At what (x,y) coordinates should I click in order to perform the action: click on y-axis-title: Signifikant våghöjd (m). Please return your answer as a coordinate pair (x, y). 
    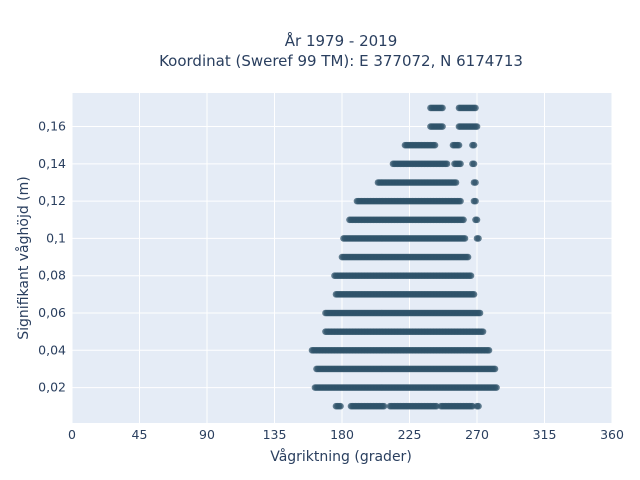
    Looking at the image, I should click on (23, 257).